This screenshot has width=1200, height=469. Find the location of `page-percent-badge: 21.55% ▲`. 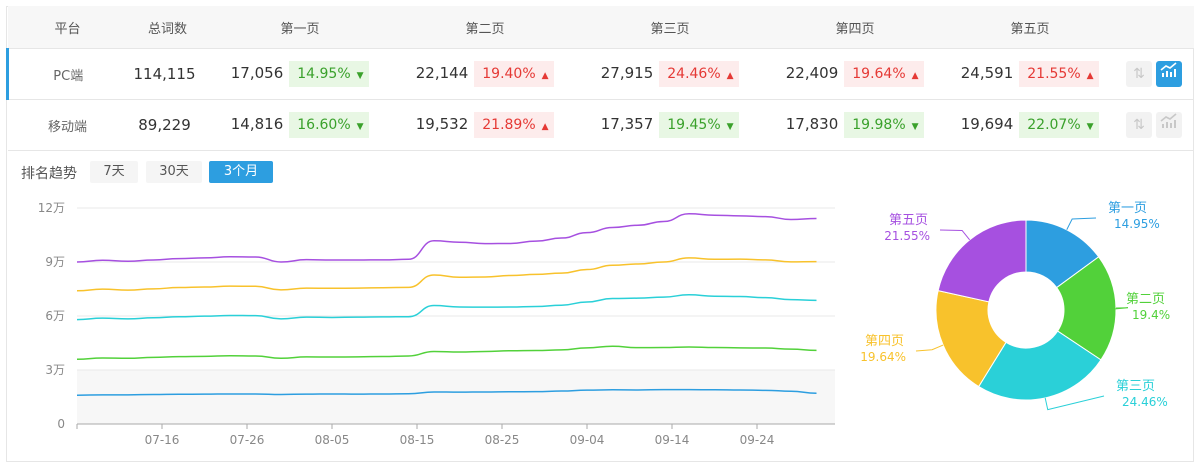

page-percent-badge: 21.55% ▲ is located at coordinates (1059, 74).